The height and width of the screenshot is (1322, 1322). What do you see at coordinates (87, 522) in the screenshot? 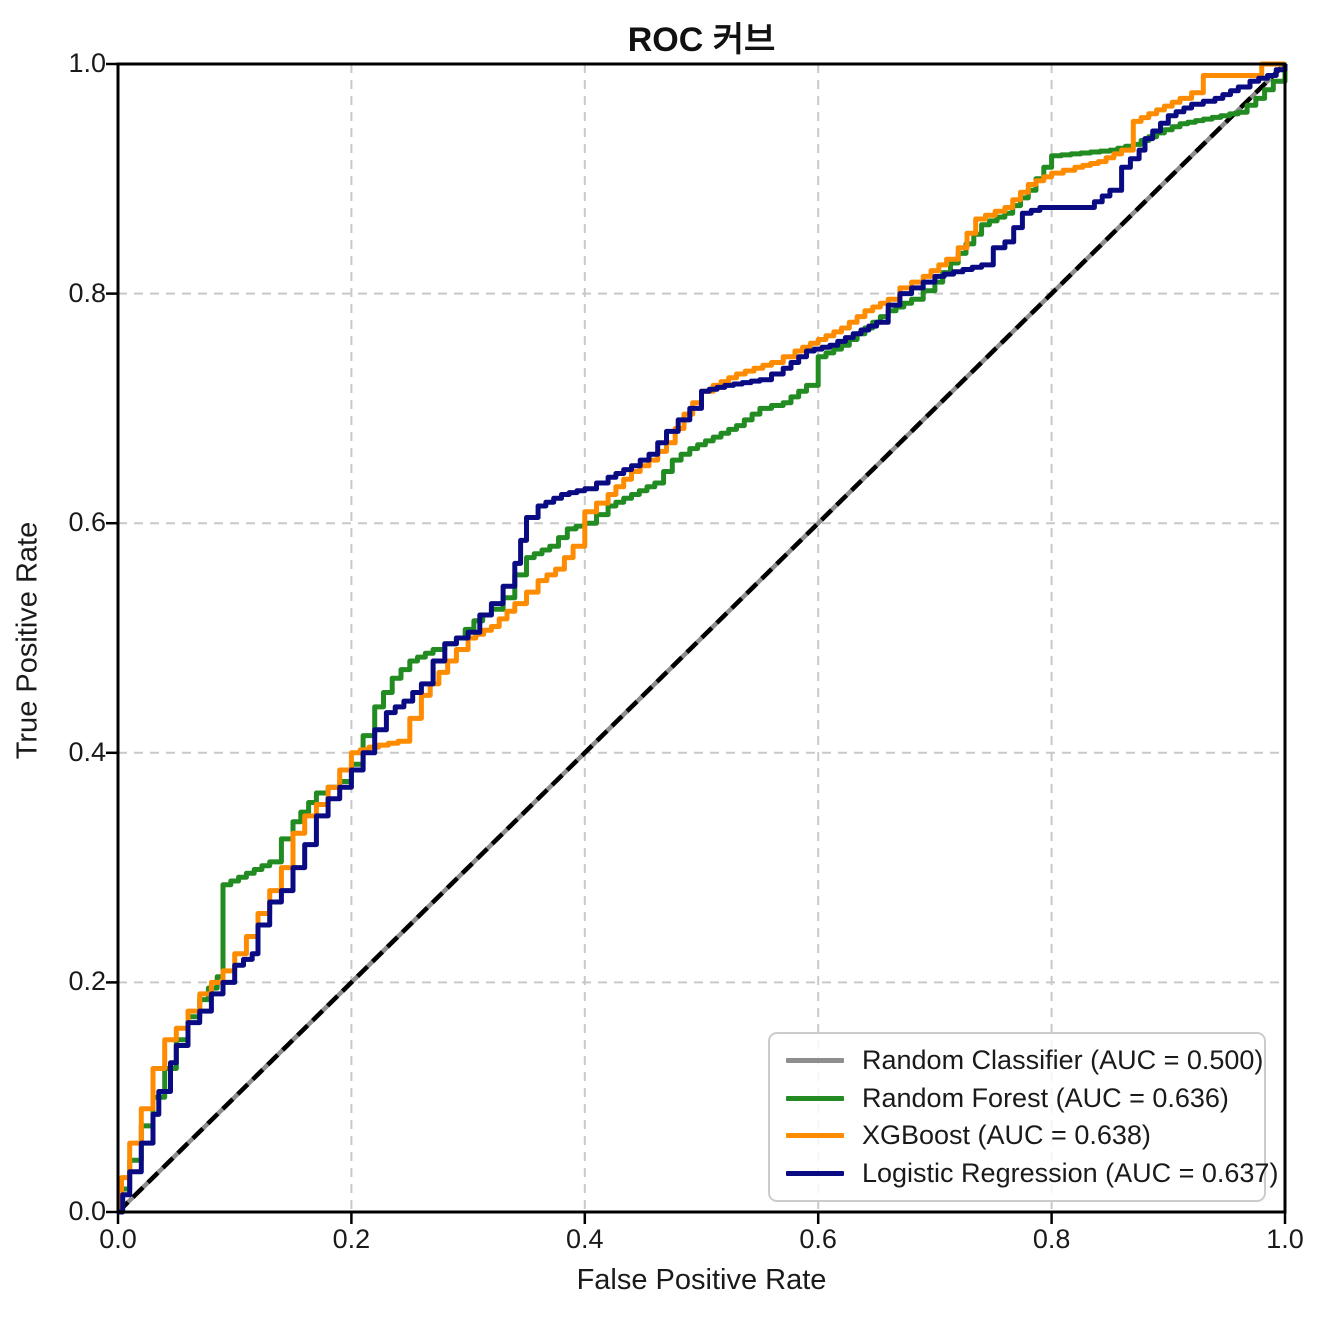
I see `y-tick-label: 0.6` at bounding box center [87, 522].